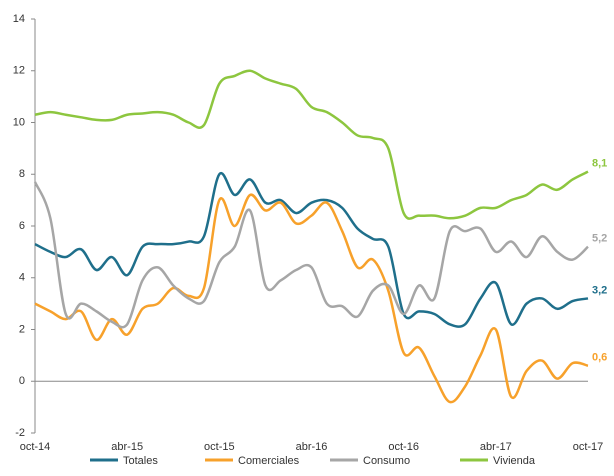 Image resolution: width=614 pixels, height=476 pixels. Describe the element at coordinates (599, 358) in the screenshot. I see `value-label: 0,6` at that location.